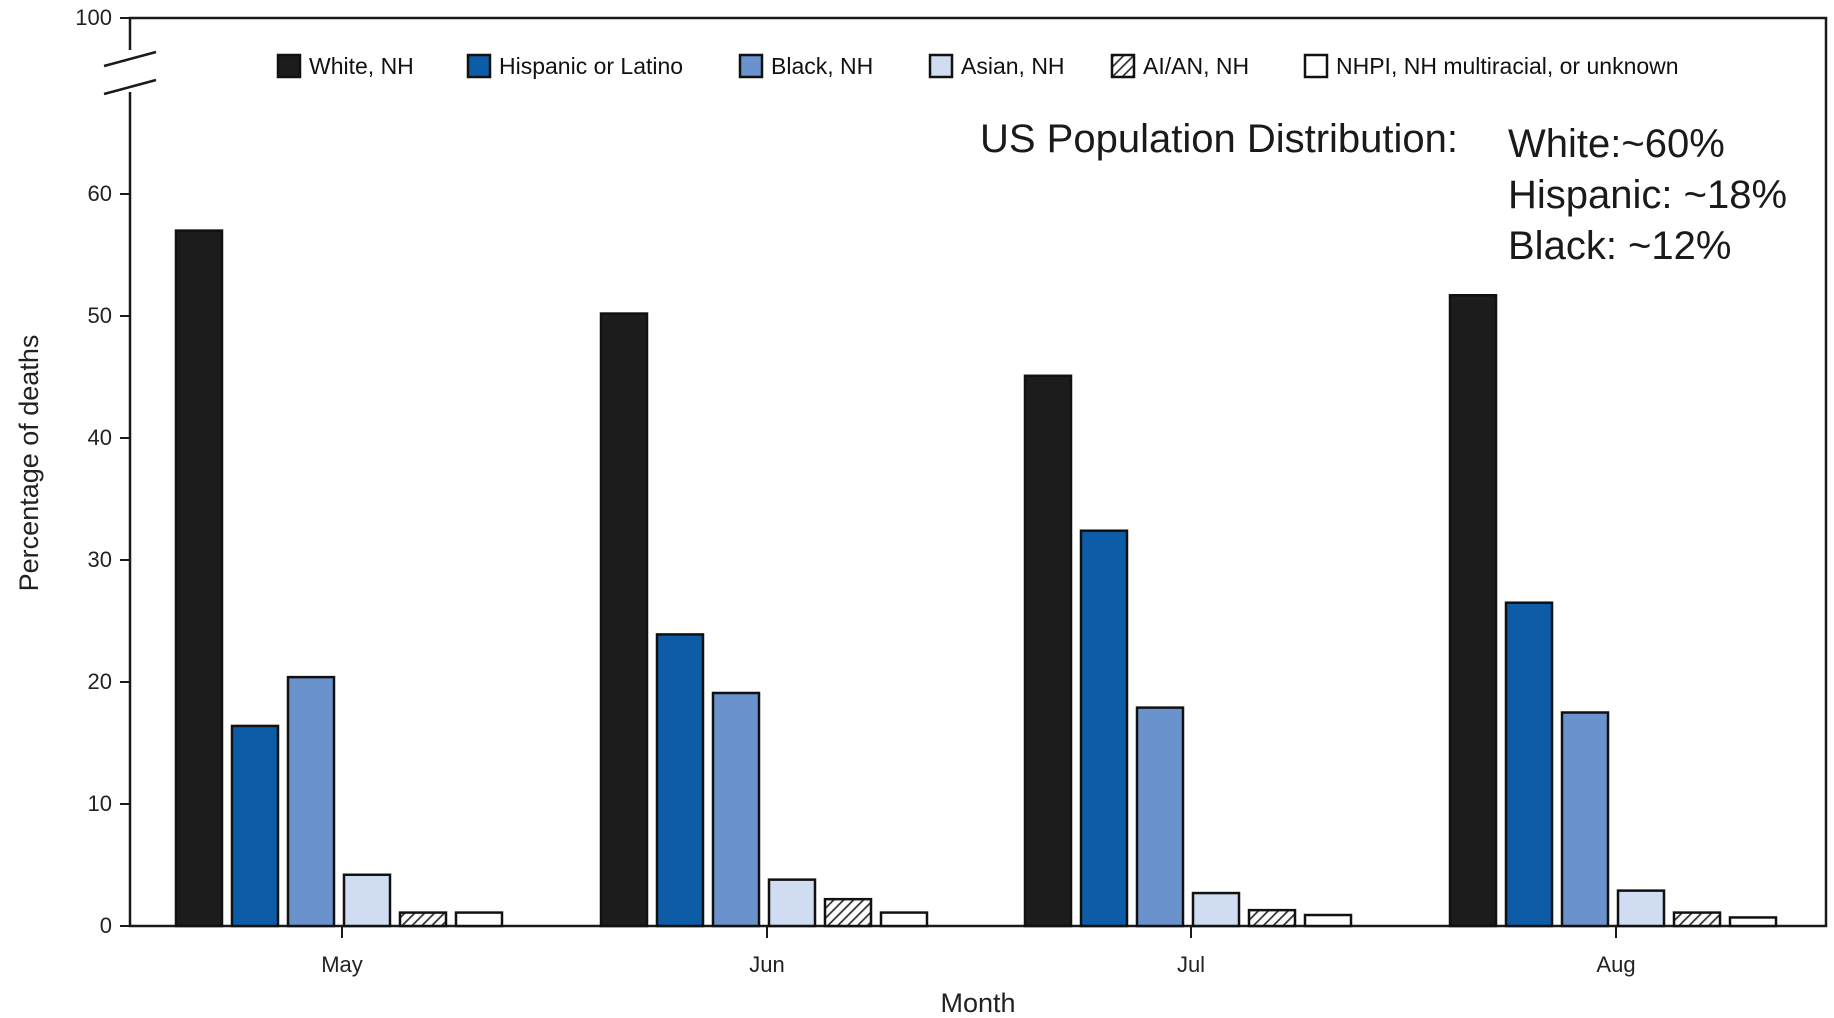 This screenshot has height=1018, width=1834. Describe the element at coordinates (199, 578) in the screenshot. I see `bar-white-nh-may` at that location.